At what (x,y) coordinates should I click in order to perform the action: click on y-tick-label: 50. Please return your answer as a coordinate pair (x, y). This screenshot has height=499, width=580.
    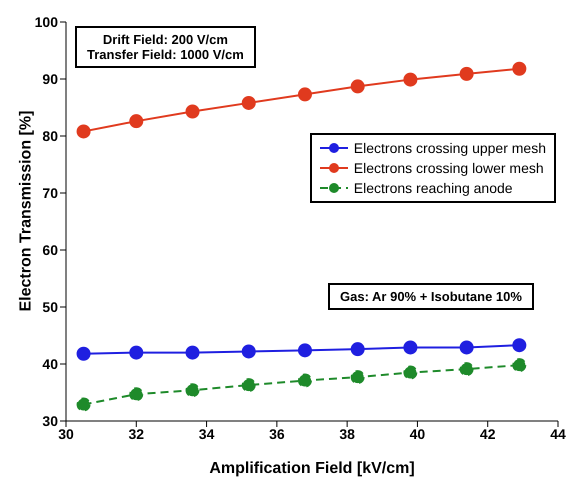
    Looking at the image, I should click on (50, 306).